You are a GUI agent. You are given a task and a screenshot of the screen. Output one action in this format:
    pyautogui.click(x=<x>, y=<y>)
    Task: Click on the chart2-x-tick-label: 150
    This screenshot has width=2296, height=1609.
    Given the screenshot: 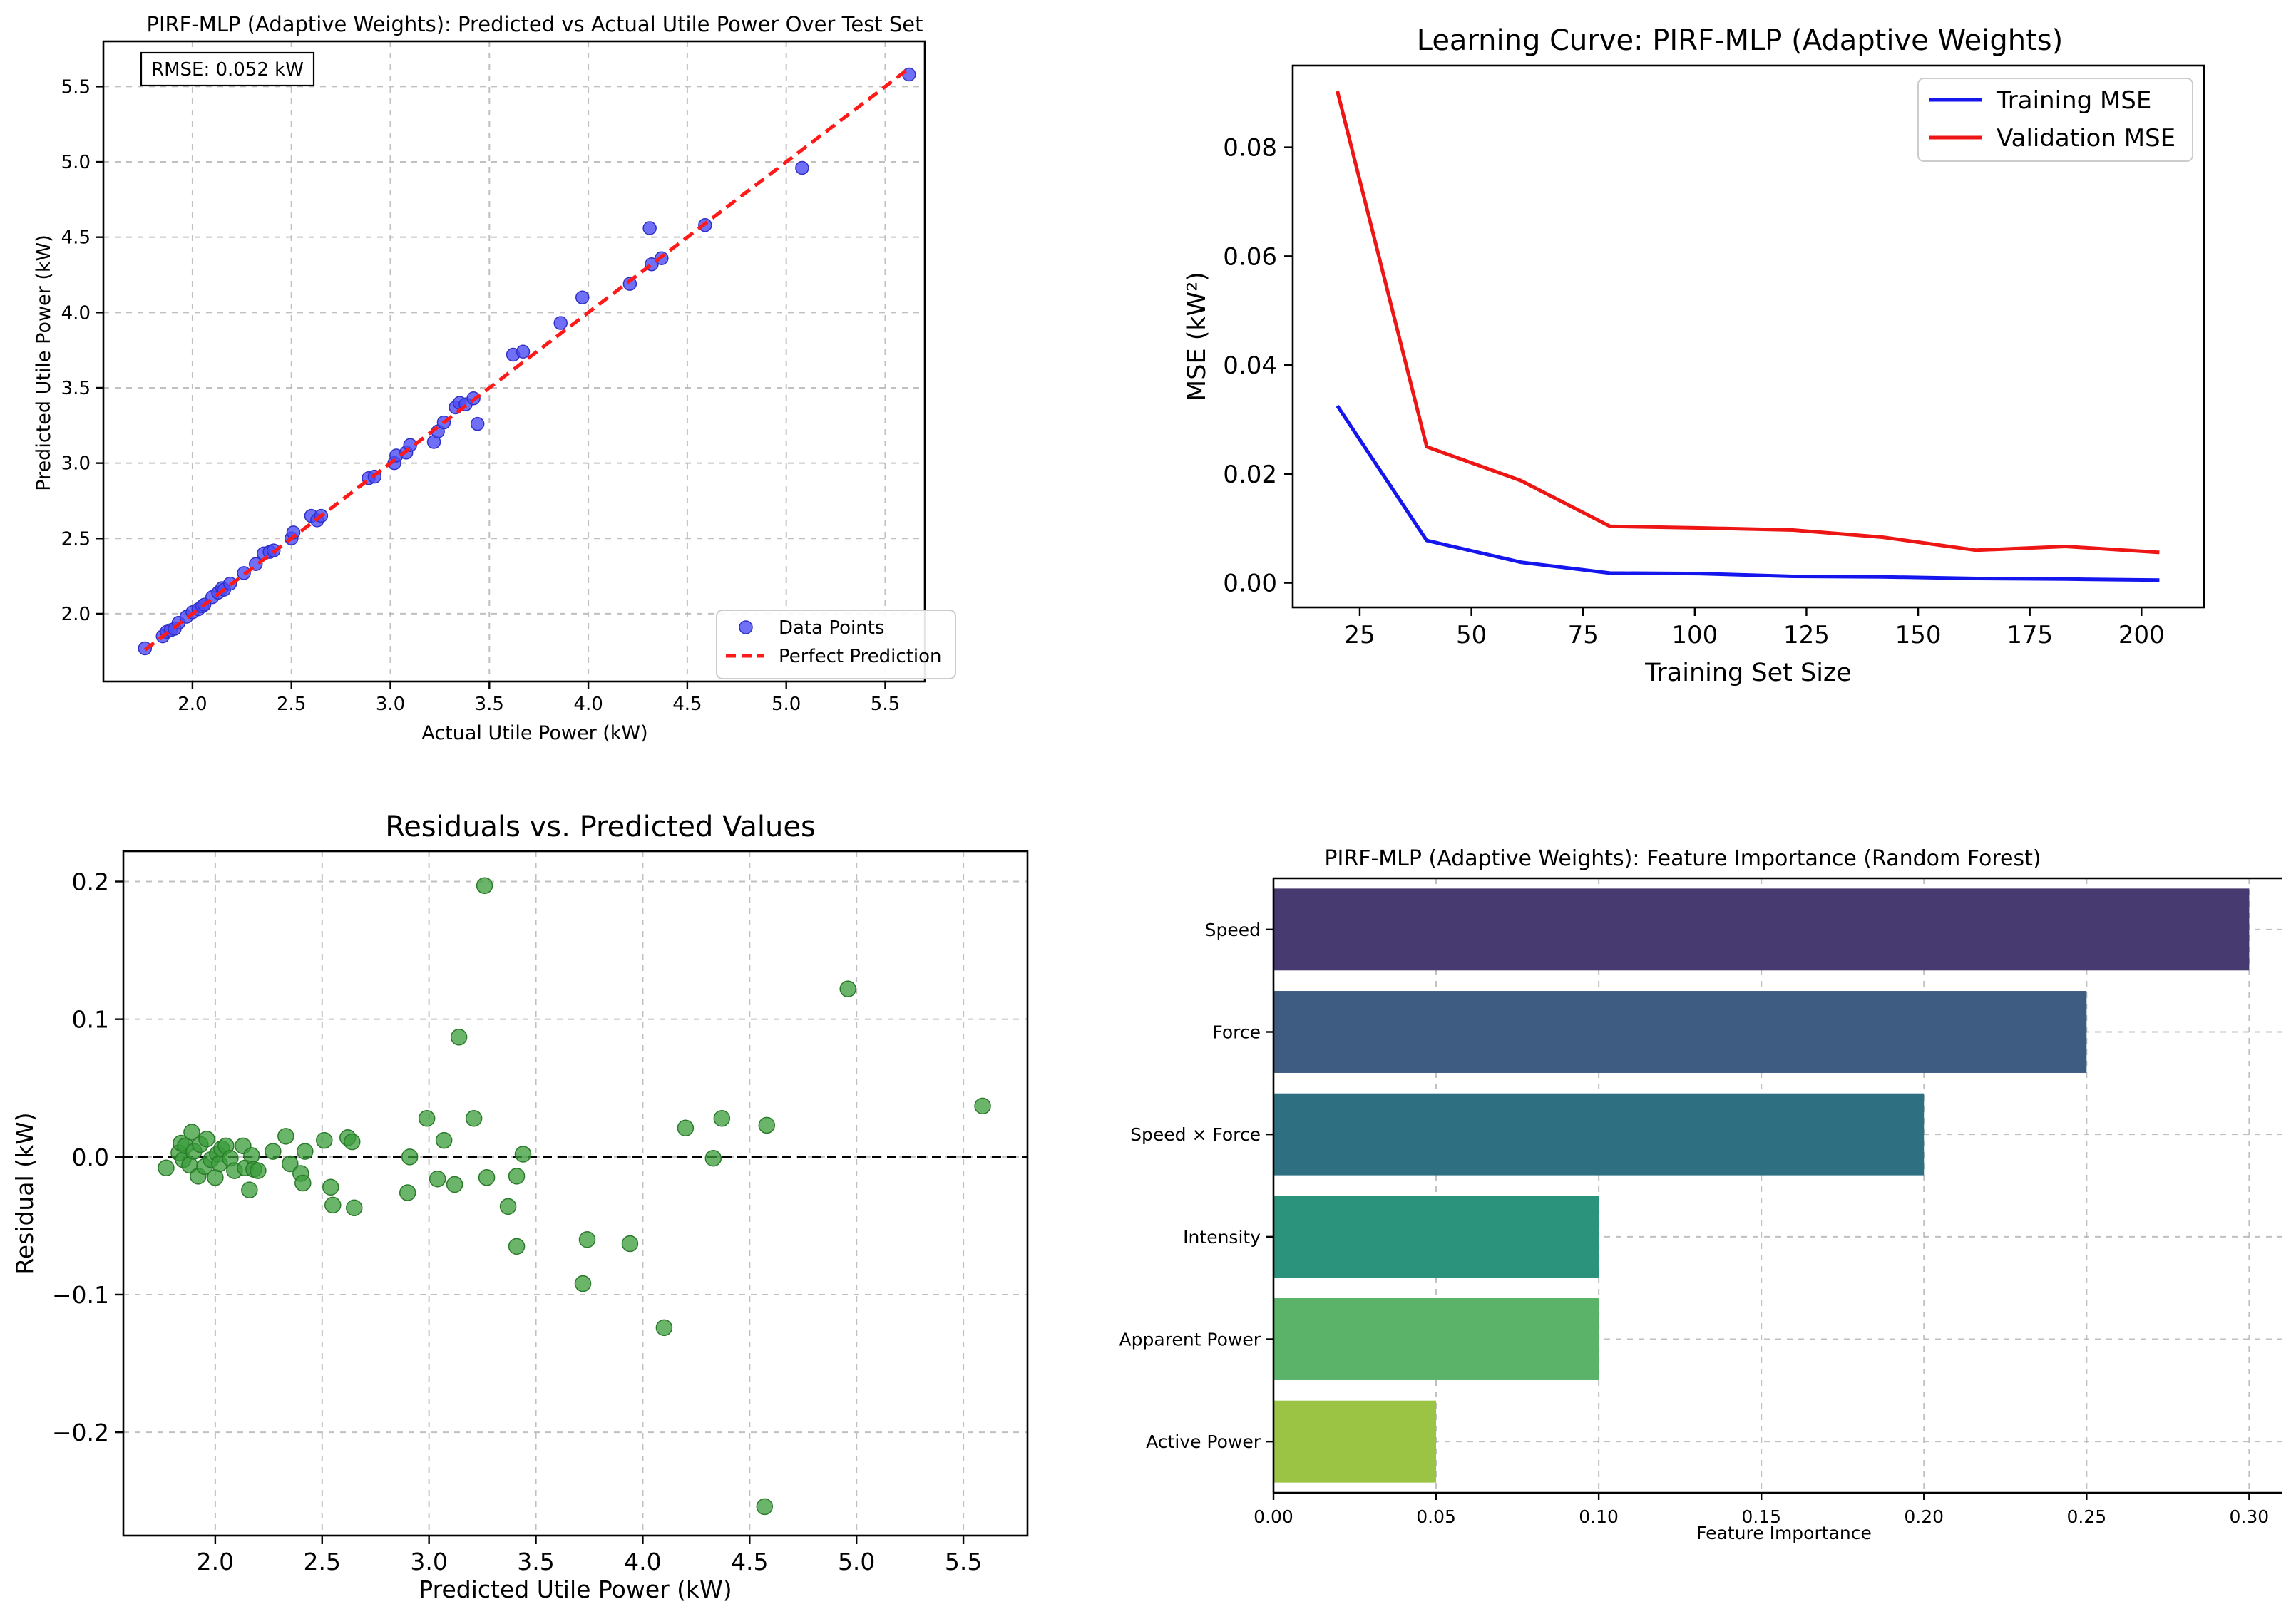 What is the action you would take?
    pyautogui.click(x=1918, y=635)
    